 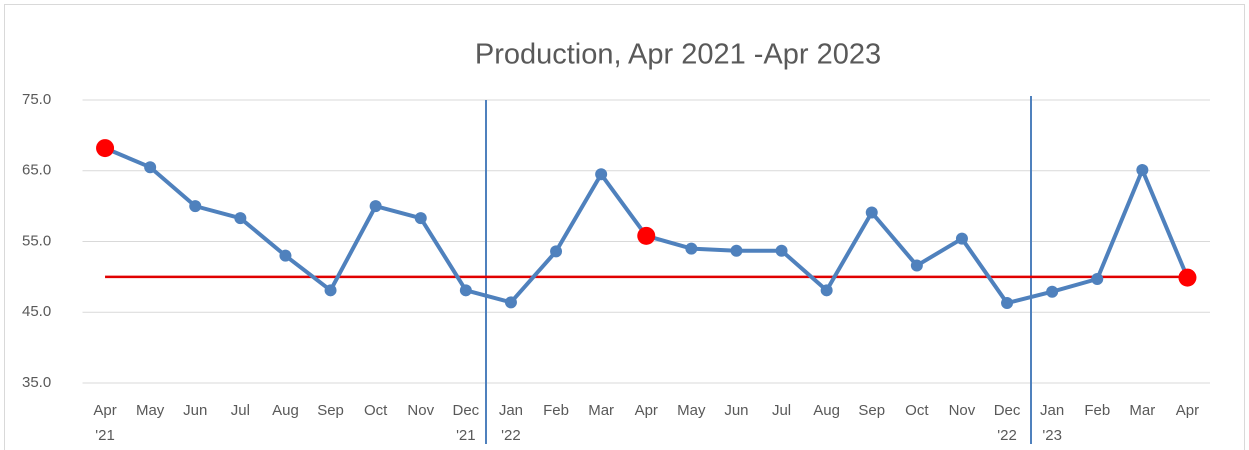 What do you see at coordinates (36, 311) in the screenshot?
I see `y-tick-label: 45.0` at bounding box center [36, 311].